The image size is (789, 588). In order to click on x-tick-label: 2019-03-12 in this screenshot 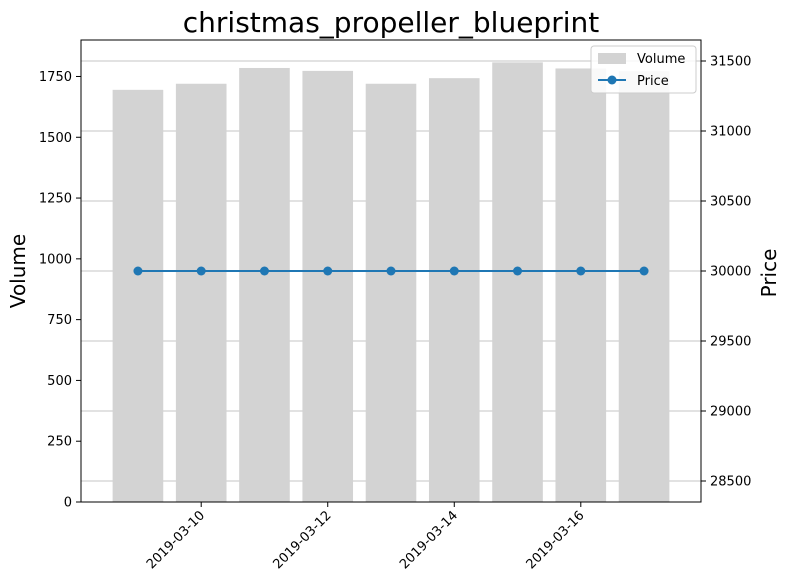, I will do `click(303, 540)`.